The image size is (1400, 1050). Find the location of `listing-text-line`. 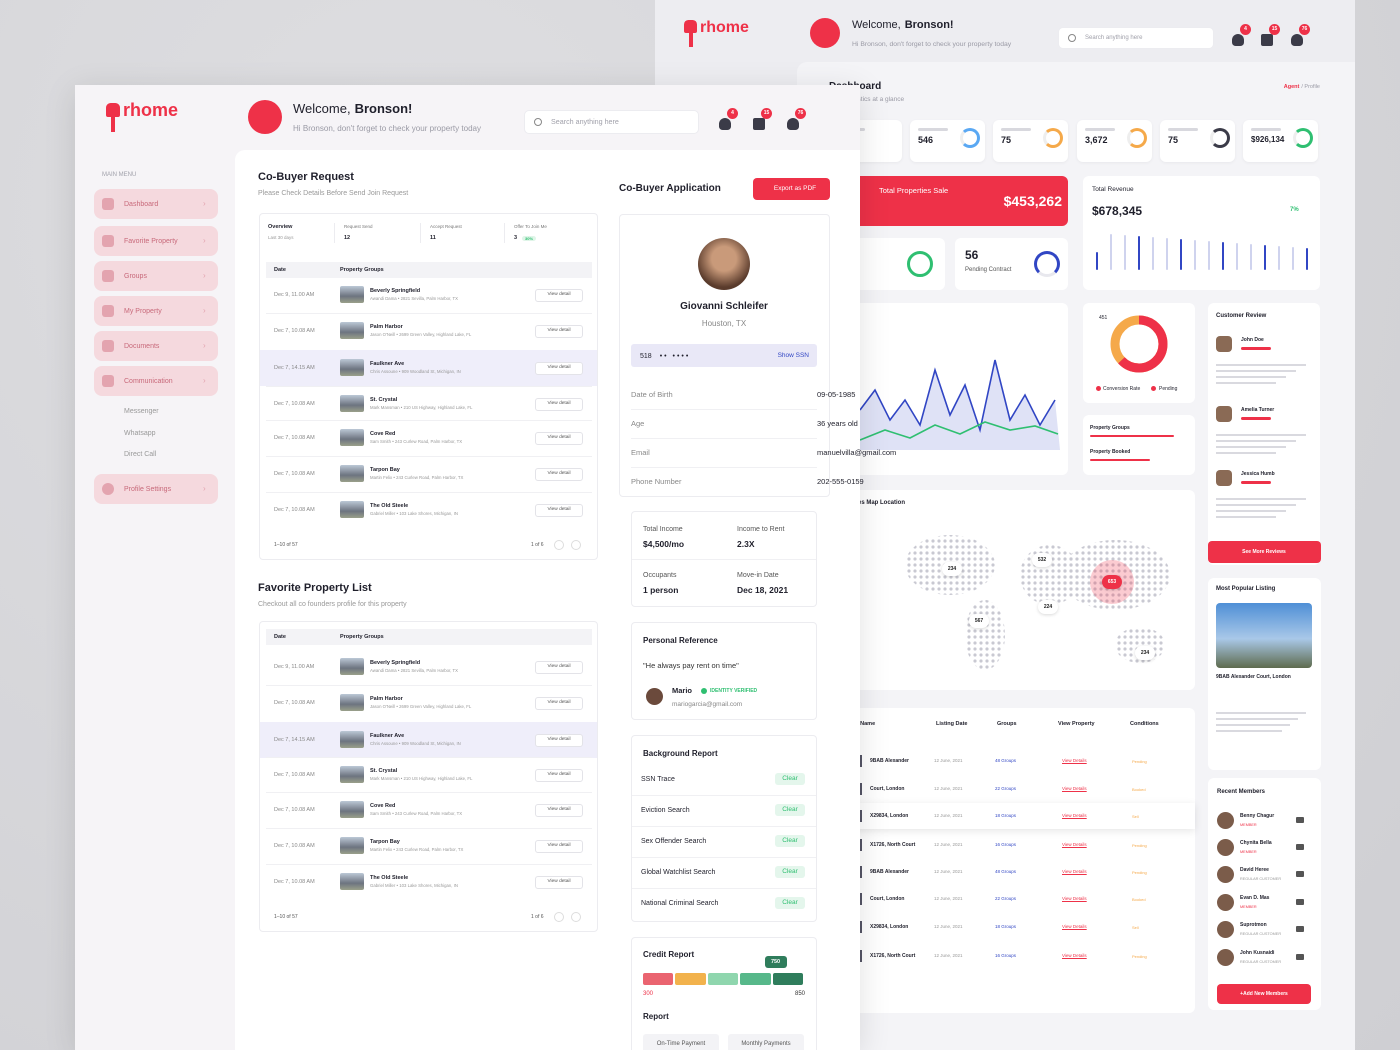

listing-text-line is located at coordinates (1253, 725).